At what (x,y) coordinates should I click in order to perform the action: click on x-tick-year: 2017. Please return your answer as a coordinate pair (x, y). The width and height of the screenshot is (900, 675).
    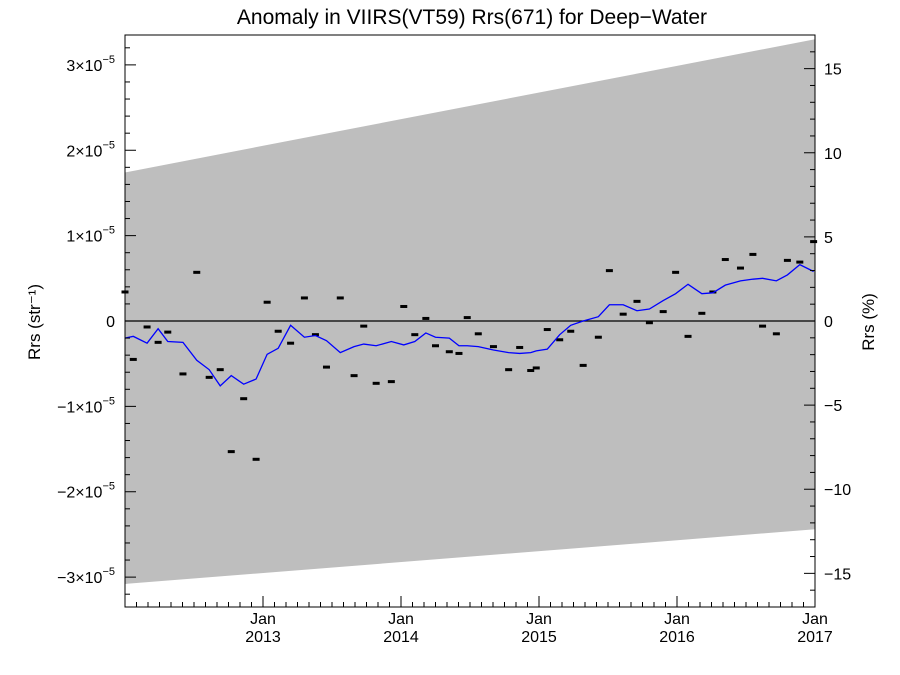
    Looking at the image, I should click on (815, 637).